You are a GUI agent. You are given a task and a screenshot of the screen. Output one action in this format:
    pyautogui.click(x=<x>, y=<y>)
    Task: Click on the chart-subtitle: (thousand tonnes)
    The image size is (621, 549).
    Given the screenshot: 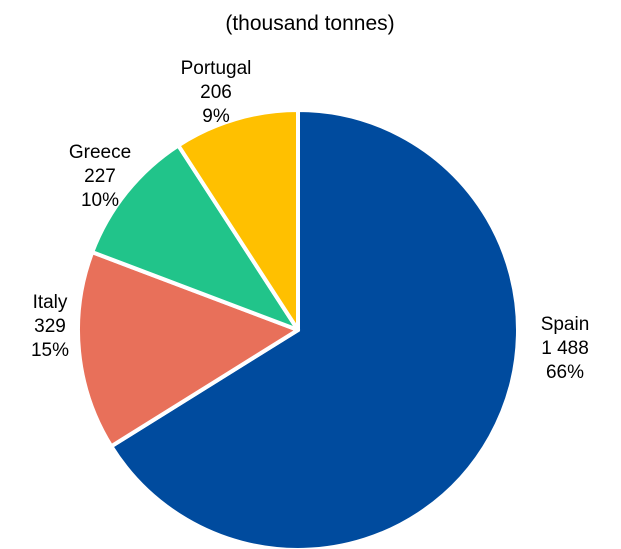 What is the action you would take?
    pyautogui.click(x=309, y=23)
    